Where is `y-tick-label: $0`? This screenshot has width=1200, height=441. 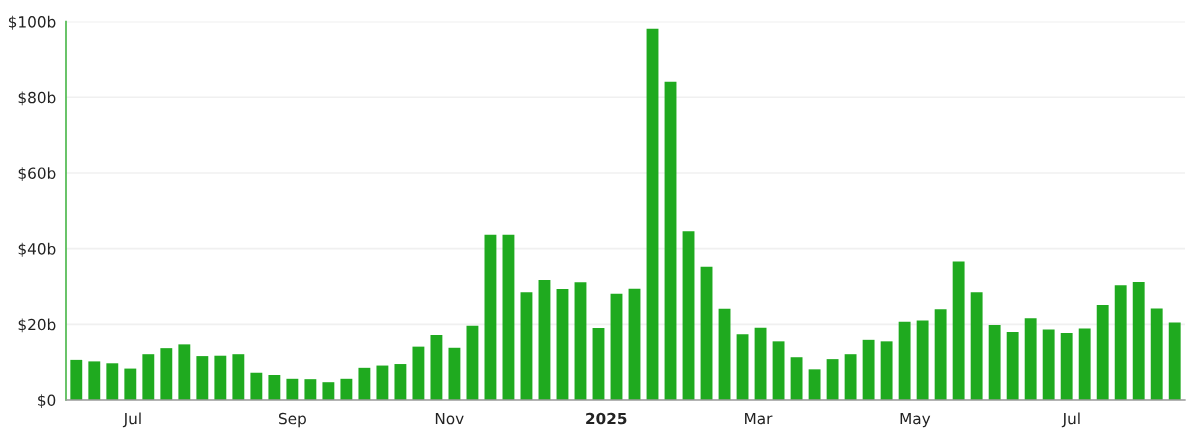
y-tick-label: $0 is located at coordinates (47, 401).